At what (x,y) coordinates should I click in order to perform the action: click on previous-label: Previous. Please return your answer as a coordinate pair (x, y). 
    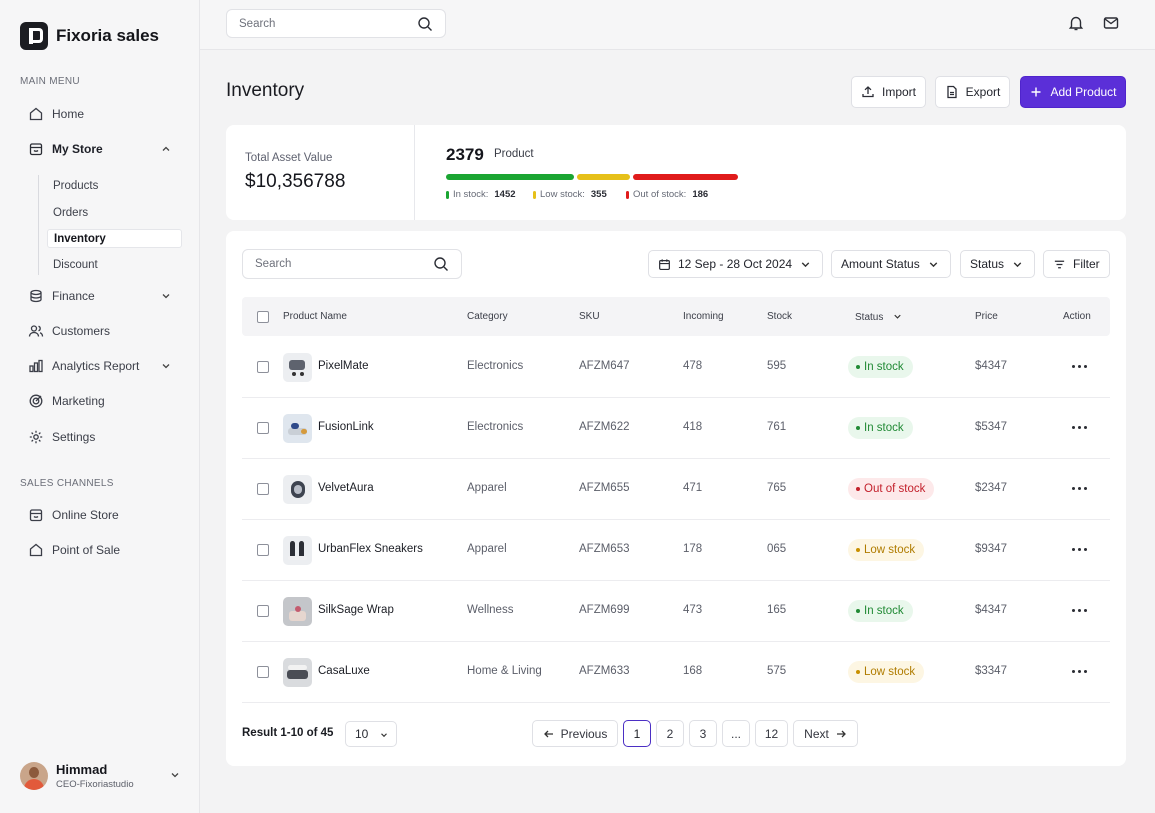
    Looking at the image, I should click on (584, 733).